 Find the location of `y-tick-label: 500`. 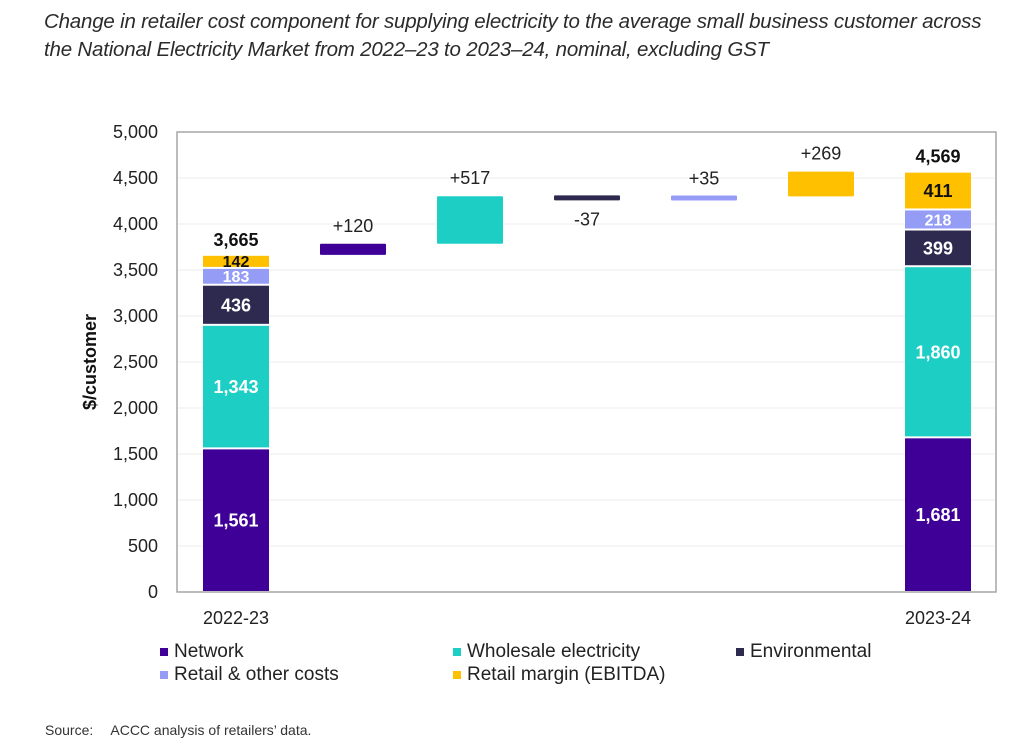

y-tick-label: 500 is located at coordinates (143, 546).